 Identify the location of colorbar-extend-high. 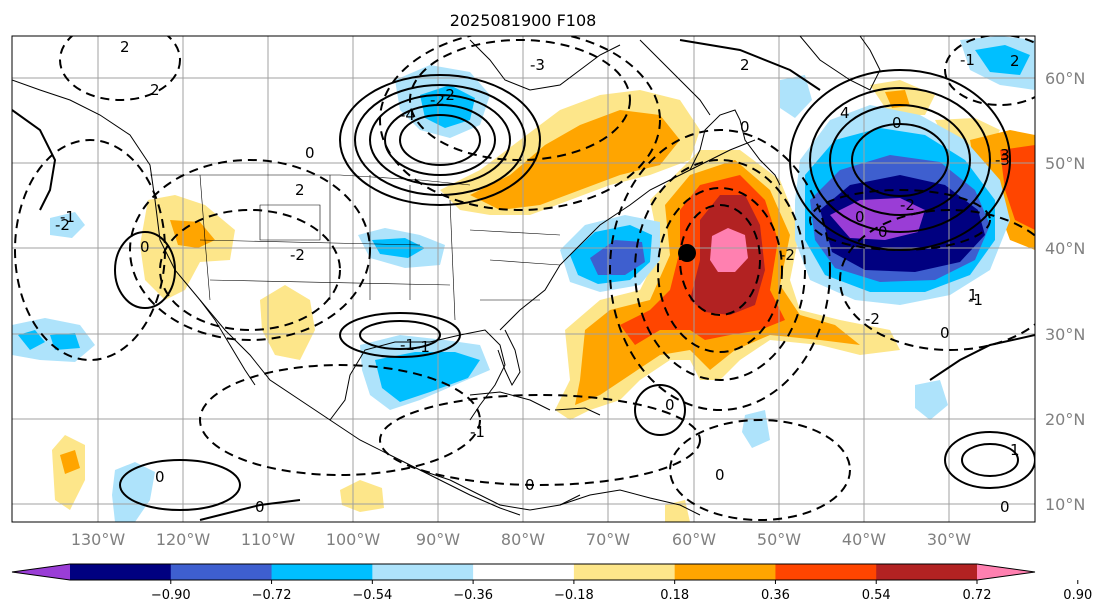
(1006, 572).